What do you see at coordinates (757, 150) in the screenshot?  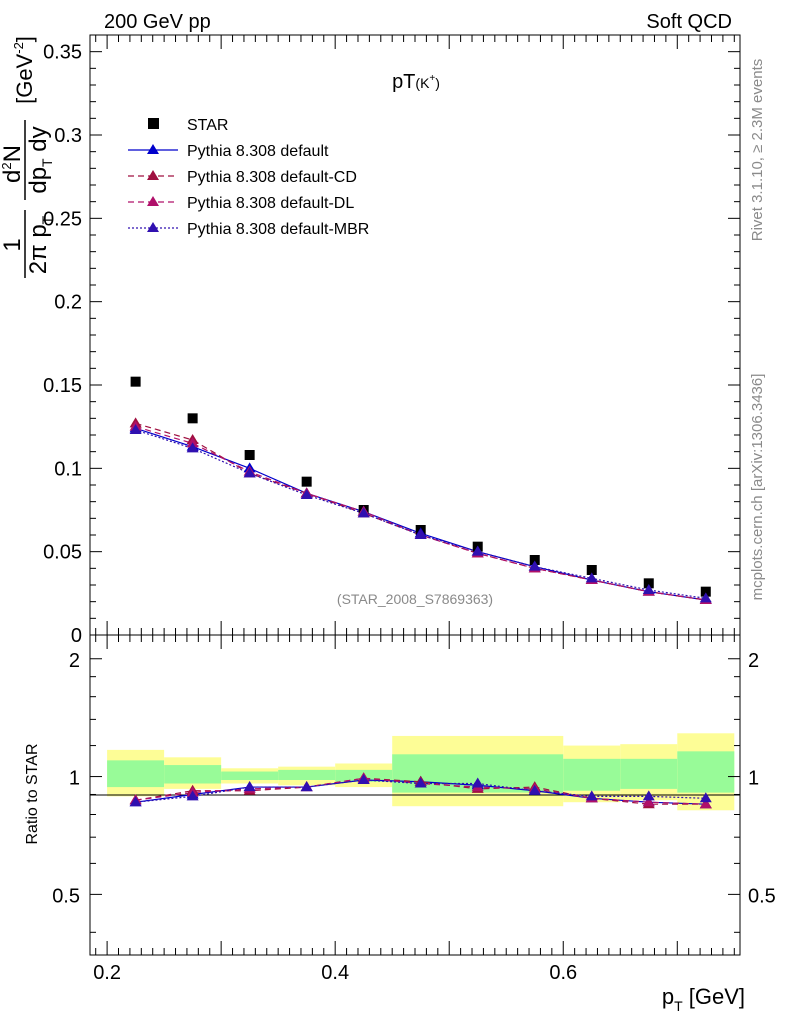 I see `rivet-label: Rivet 3.1.10, ≥ 2.3M events` at bounding box center [757, 150].